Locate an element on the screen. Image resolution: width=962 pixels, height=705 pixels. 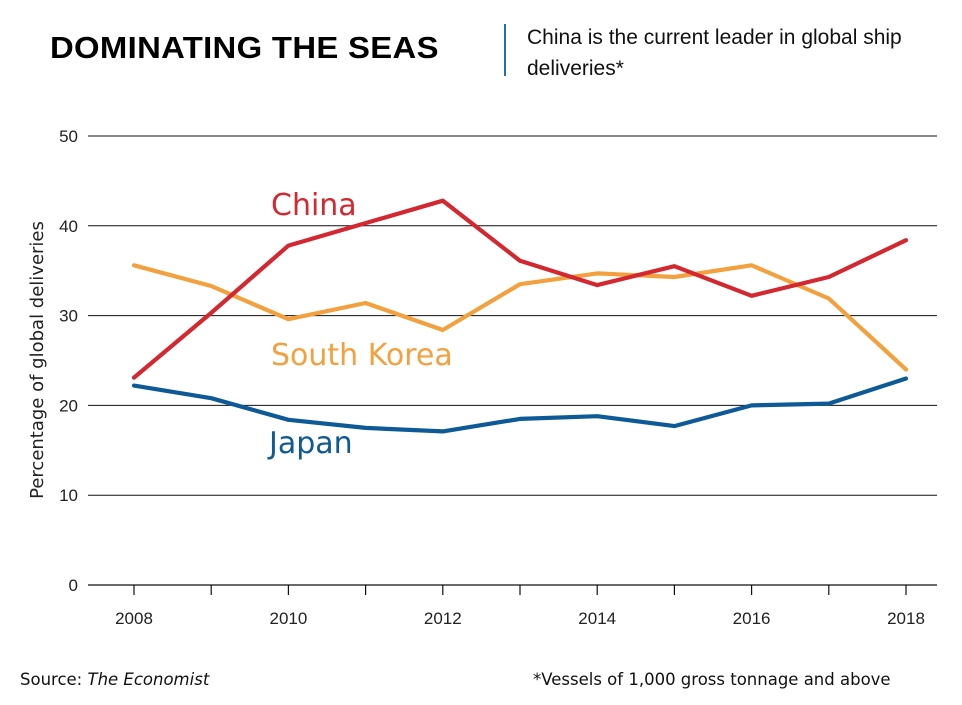
y-axis-ticks: 0 10 20 30 40 50 is located at coordinates (68, 361).